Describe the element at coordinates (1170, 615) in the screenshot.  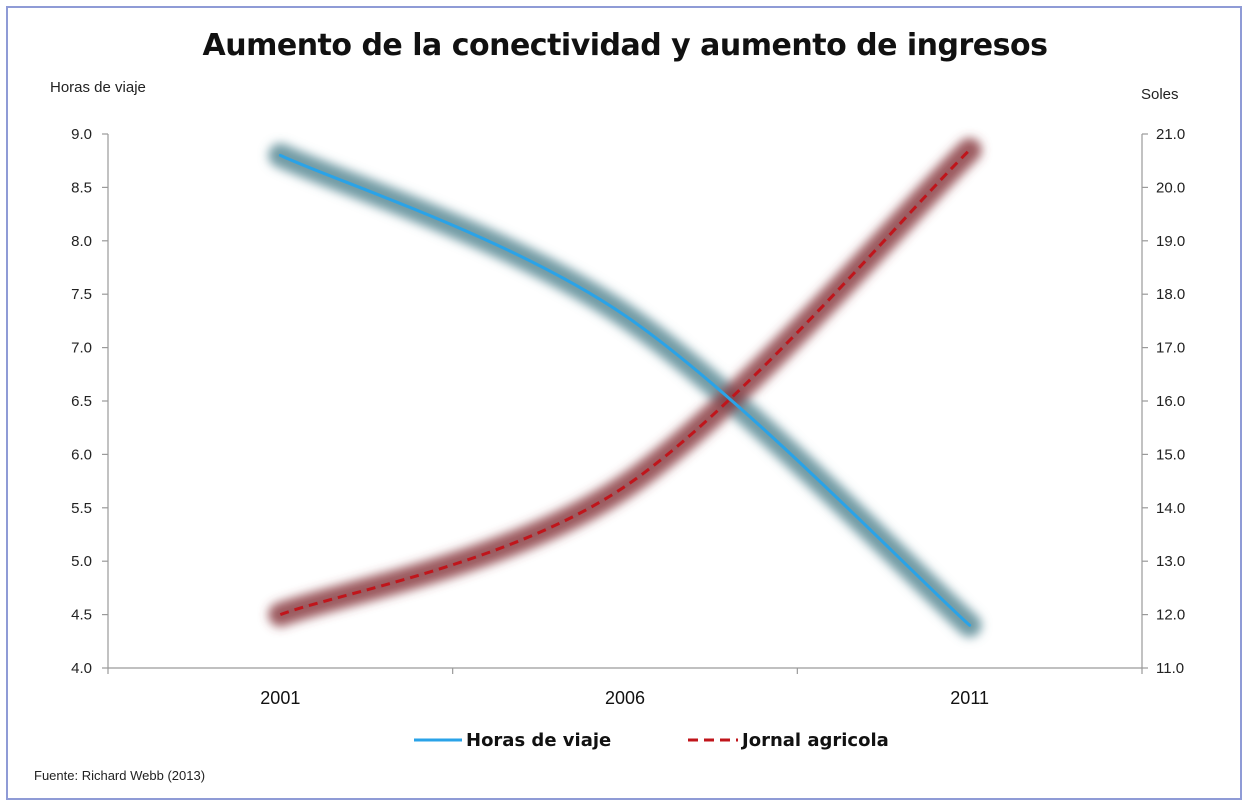
I see `right-tick-label: 12.0` at that location.